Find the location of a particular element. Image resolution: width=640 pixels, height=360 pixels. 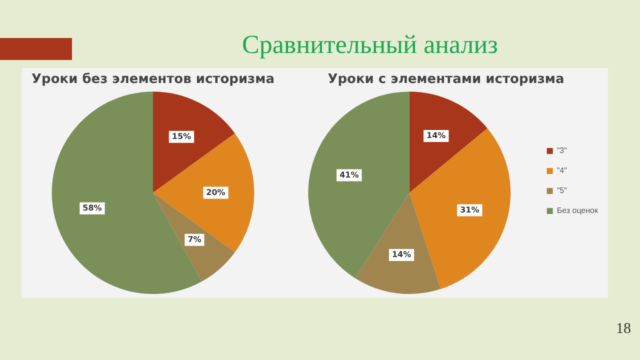

legend-label: "3" is located at coordinates (562, 151).